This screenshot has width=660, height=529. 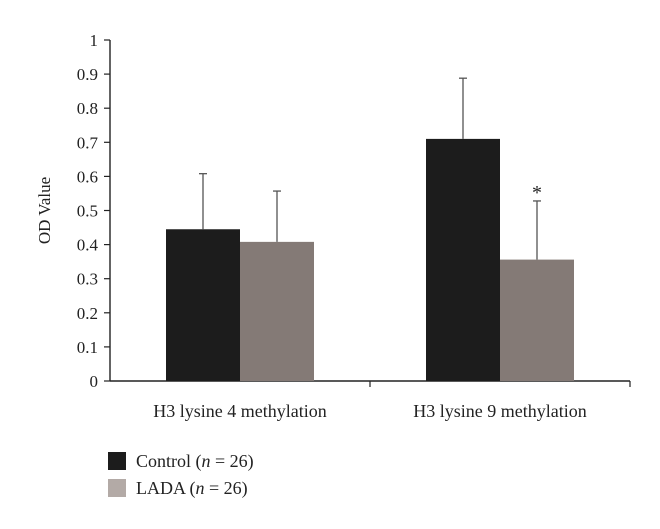 What do you see at coordinates (87, 279) in the screenshot?
I see `y-tick-label: 0.3` at bounding box center [87, 279].